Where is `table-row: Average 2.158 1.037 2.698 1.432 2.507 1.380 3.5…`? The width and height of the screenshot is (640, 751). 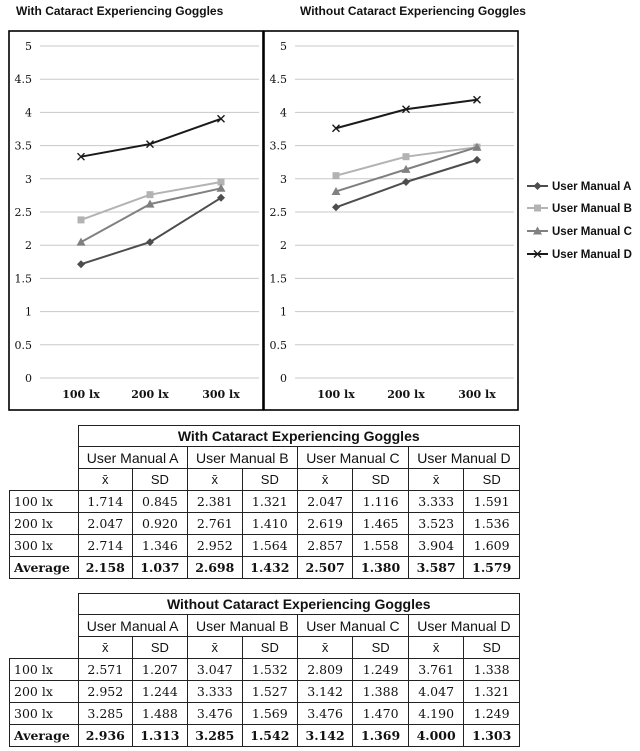 table-row: Average 2.158 1.037 2.698 1.432 2.507 1.380 3.5… is located at coordinates (264, 567).